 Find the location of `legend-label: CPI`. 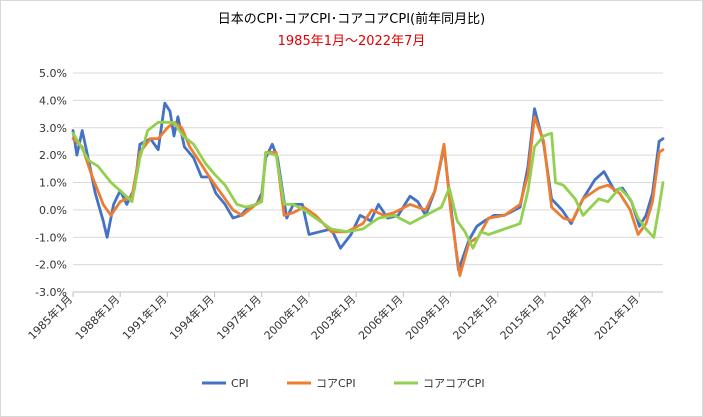

legend-label: CPI is located at coordinates (240, 383).